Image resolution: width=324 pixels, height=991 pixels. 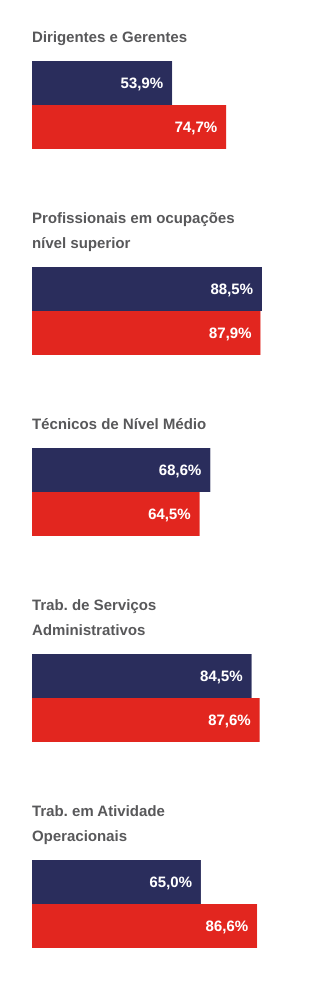 What do you see at coordinates (229, 720) in the screenshot?
I see `data-label: 87,6%` at bounding box center [229, 720].